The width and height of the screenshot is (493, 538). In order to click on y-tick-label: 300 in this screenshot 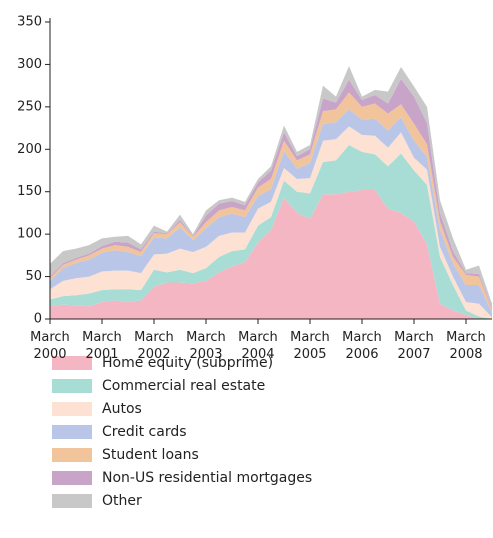, I will do `click(29, 64)`.